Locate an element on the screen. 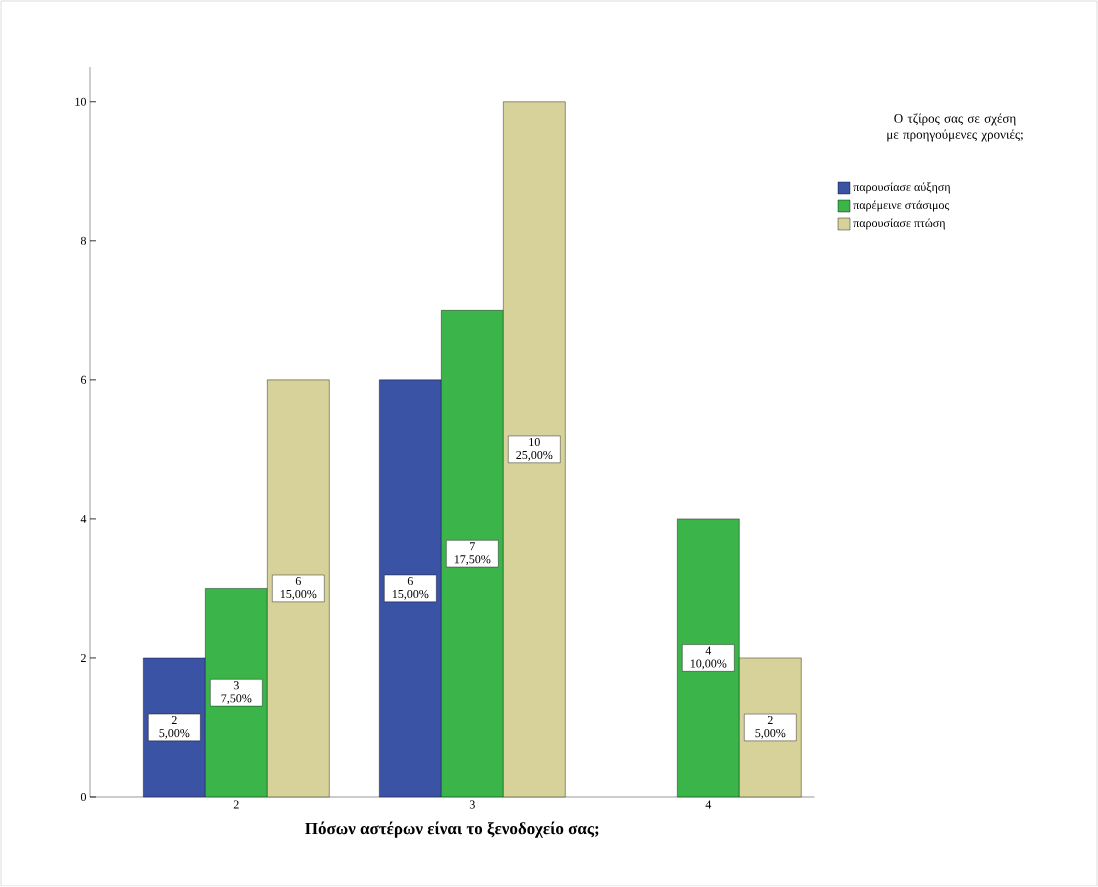 This screenshot has width=1098, height=887. y-tick-label: 0 is located at coordinates (83, 797).